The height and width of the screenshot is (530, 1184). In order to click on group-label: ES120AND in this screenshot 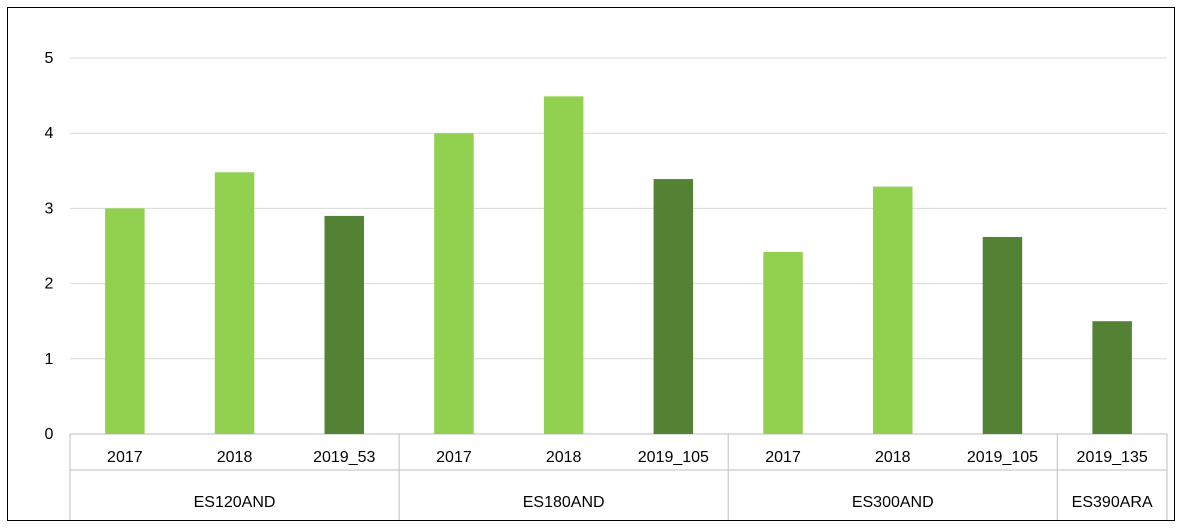, I will do `click(235, 502)`.